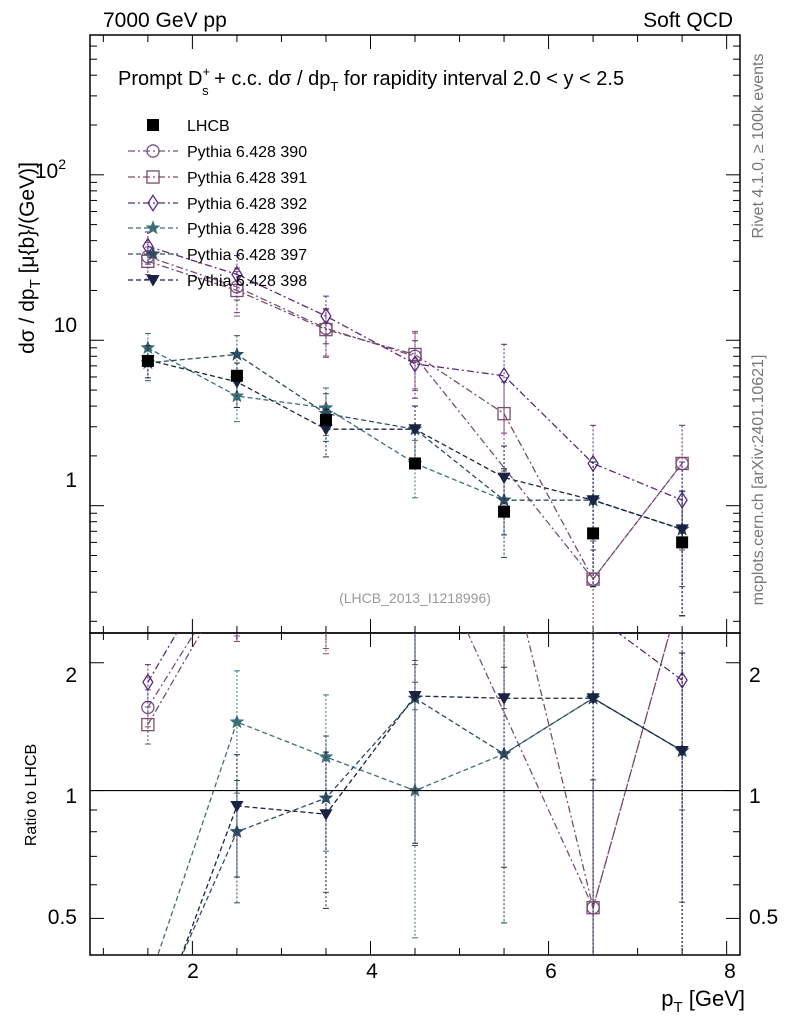  What do you see at coordinates (71, 675) in the screenshot?
I see `ratio-ytick-left-2: 2` at bounding box center [71, 675].